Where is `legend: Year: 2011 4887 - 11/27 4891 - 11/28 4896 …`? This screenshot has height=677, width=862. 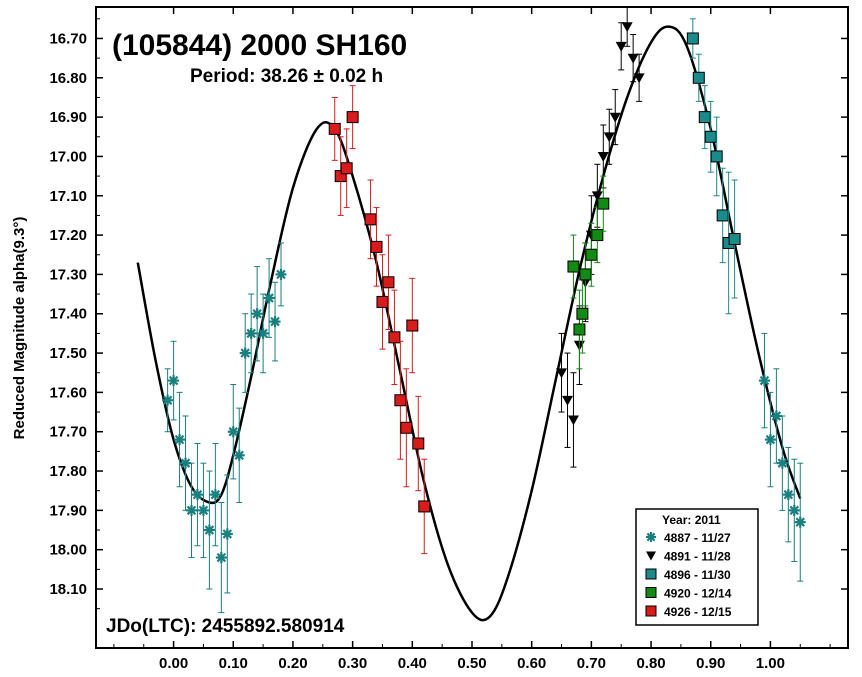
legend: Year: 2011 4887 - 11/27 4891 - 11/28 4896 … is located at coordinates (697, 567).